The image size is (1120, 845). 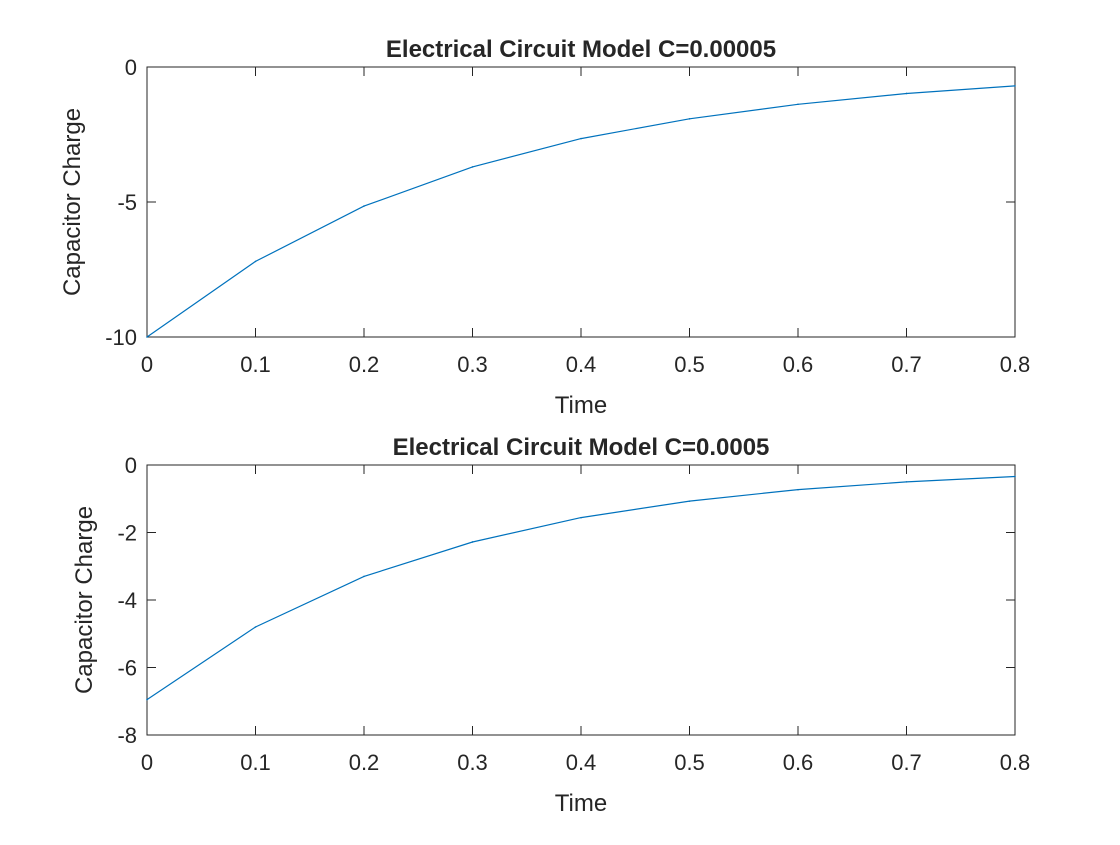 I want to click on chart-title-top: Electrical Circuit Model C=0.00005, so click(x=581, y=49).